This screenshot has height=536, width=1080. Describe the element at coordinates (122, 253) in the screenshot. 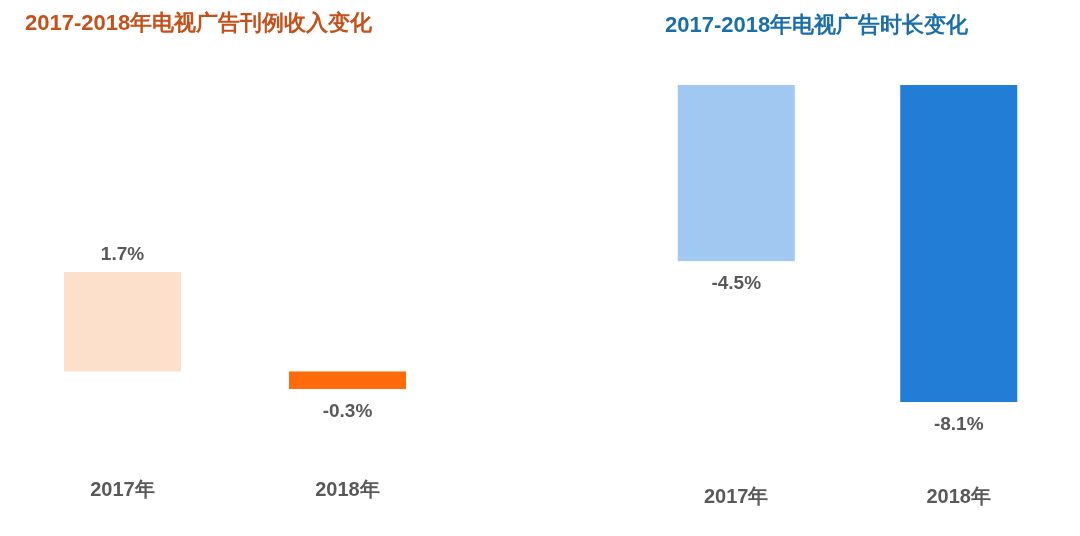

I see `data-label: 1.7%` at that location.